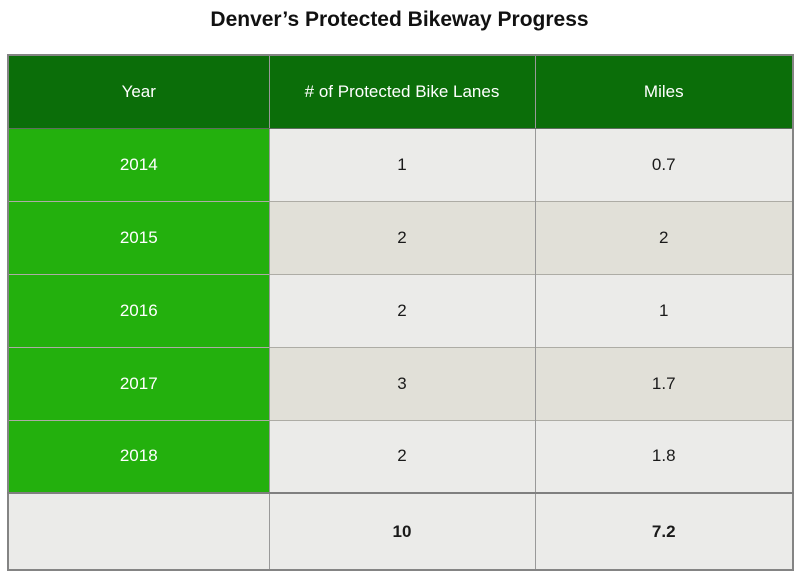 Image resolution: width=799 pixels, height=574 pixels. Describe the element at coordinates (138, 164) in the screenshot. I see `year-cell: 2014` at that location.